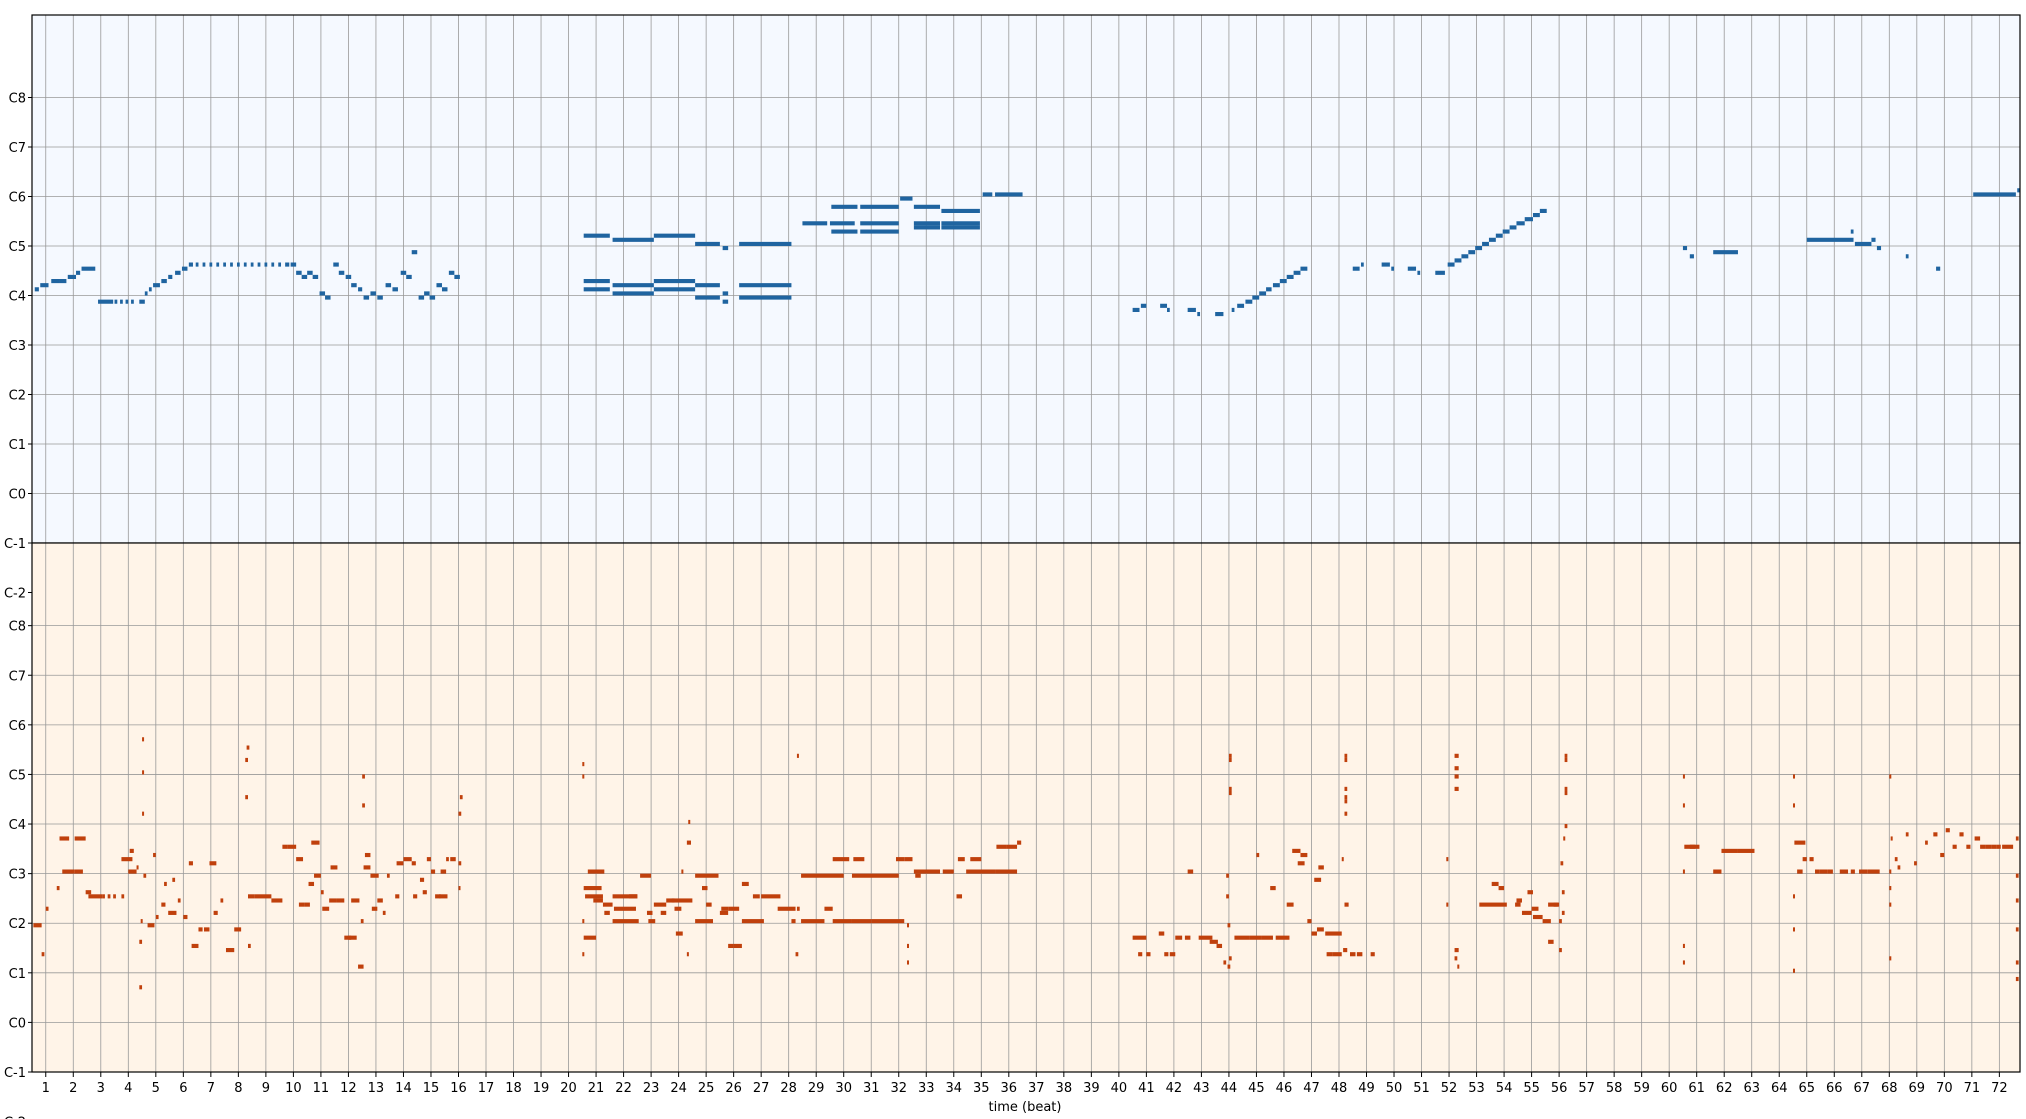 The image size is (2026, 1119). What do you see at coordinates (981, 1088) in the screenshot?
I see `x-tick-label: 35` at bounding box center [981, 1088].